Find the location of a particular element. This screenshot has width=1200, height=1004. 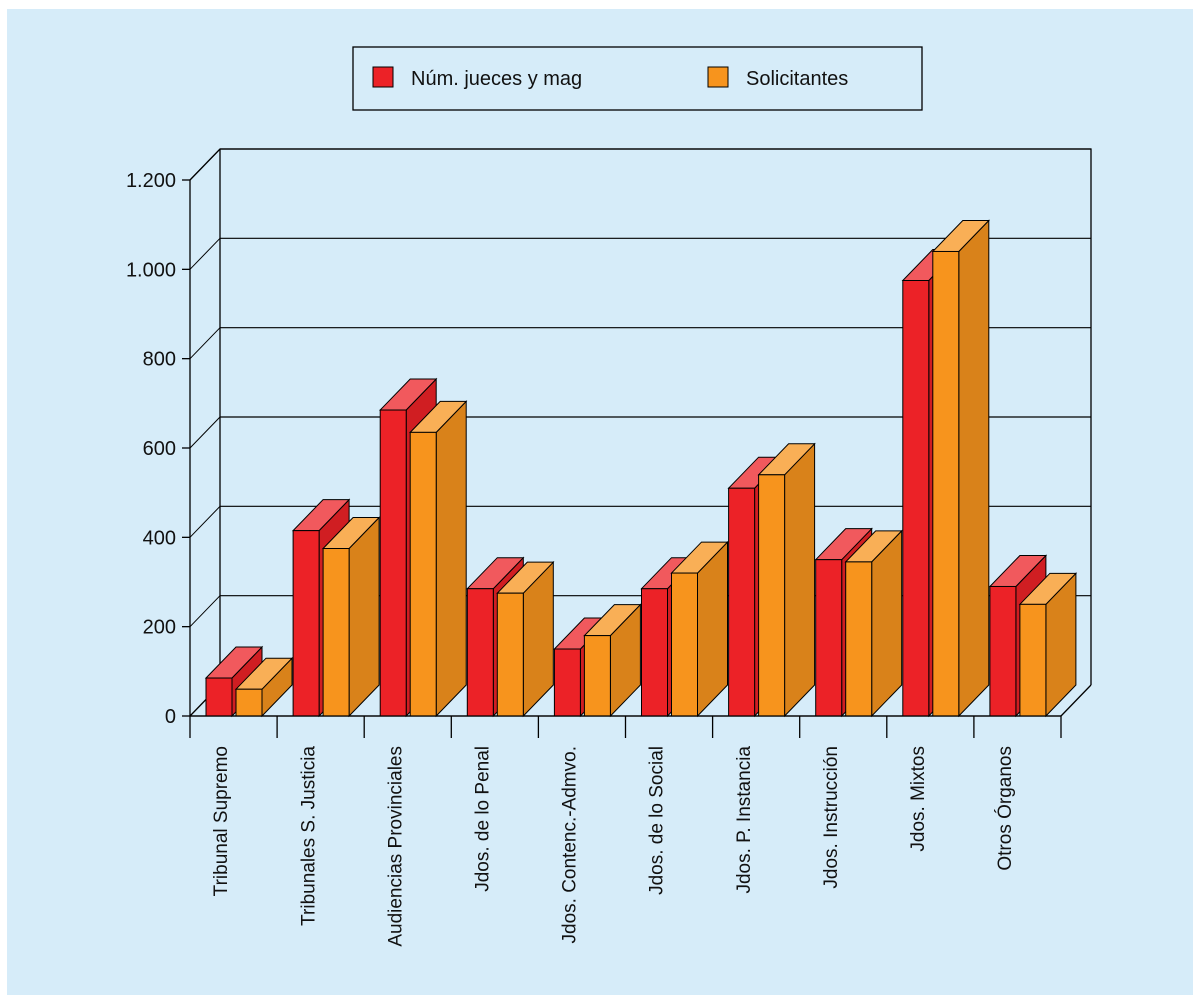

y-tick-label: 200 is located at coordinates (159, 628).